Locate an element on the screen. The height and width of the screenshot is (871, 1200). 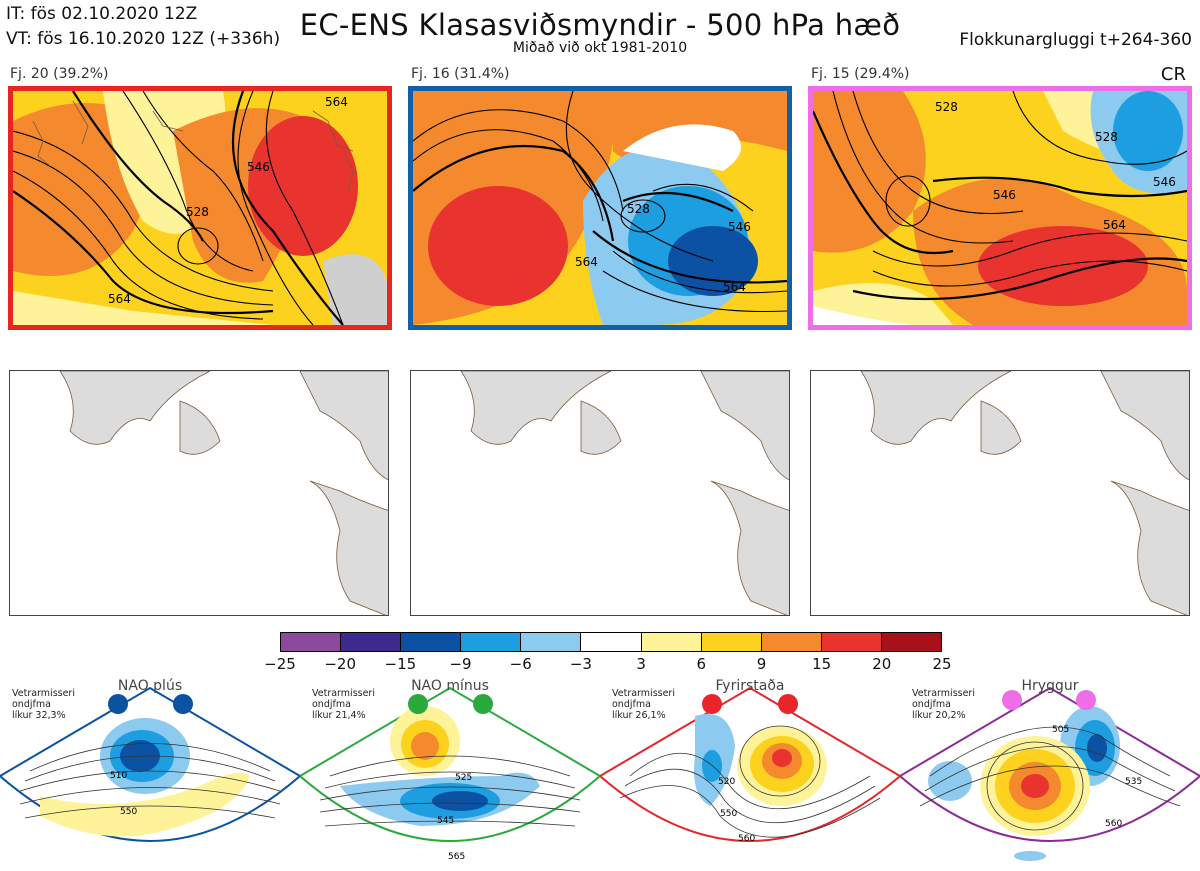
colorbar-tick-label: −9 is located at coordinates (460, 664).